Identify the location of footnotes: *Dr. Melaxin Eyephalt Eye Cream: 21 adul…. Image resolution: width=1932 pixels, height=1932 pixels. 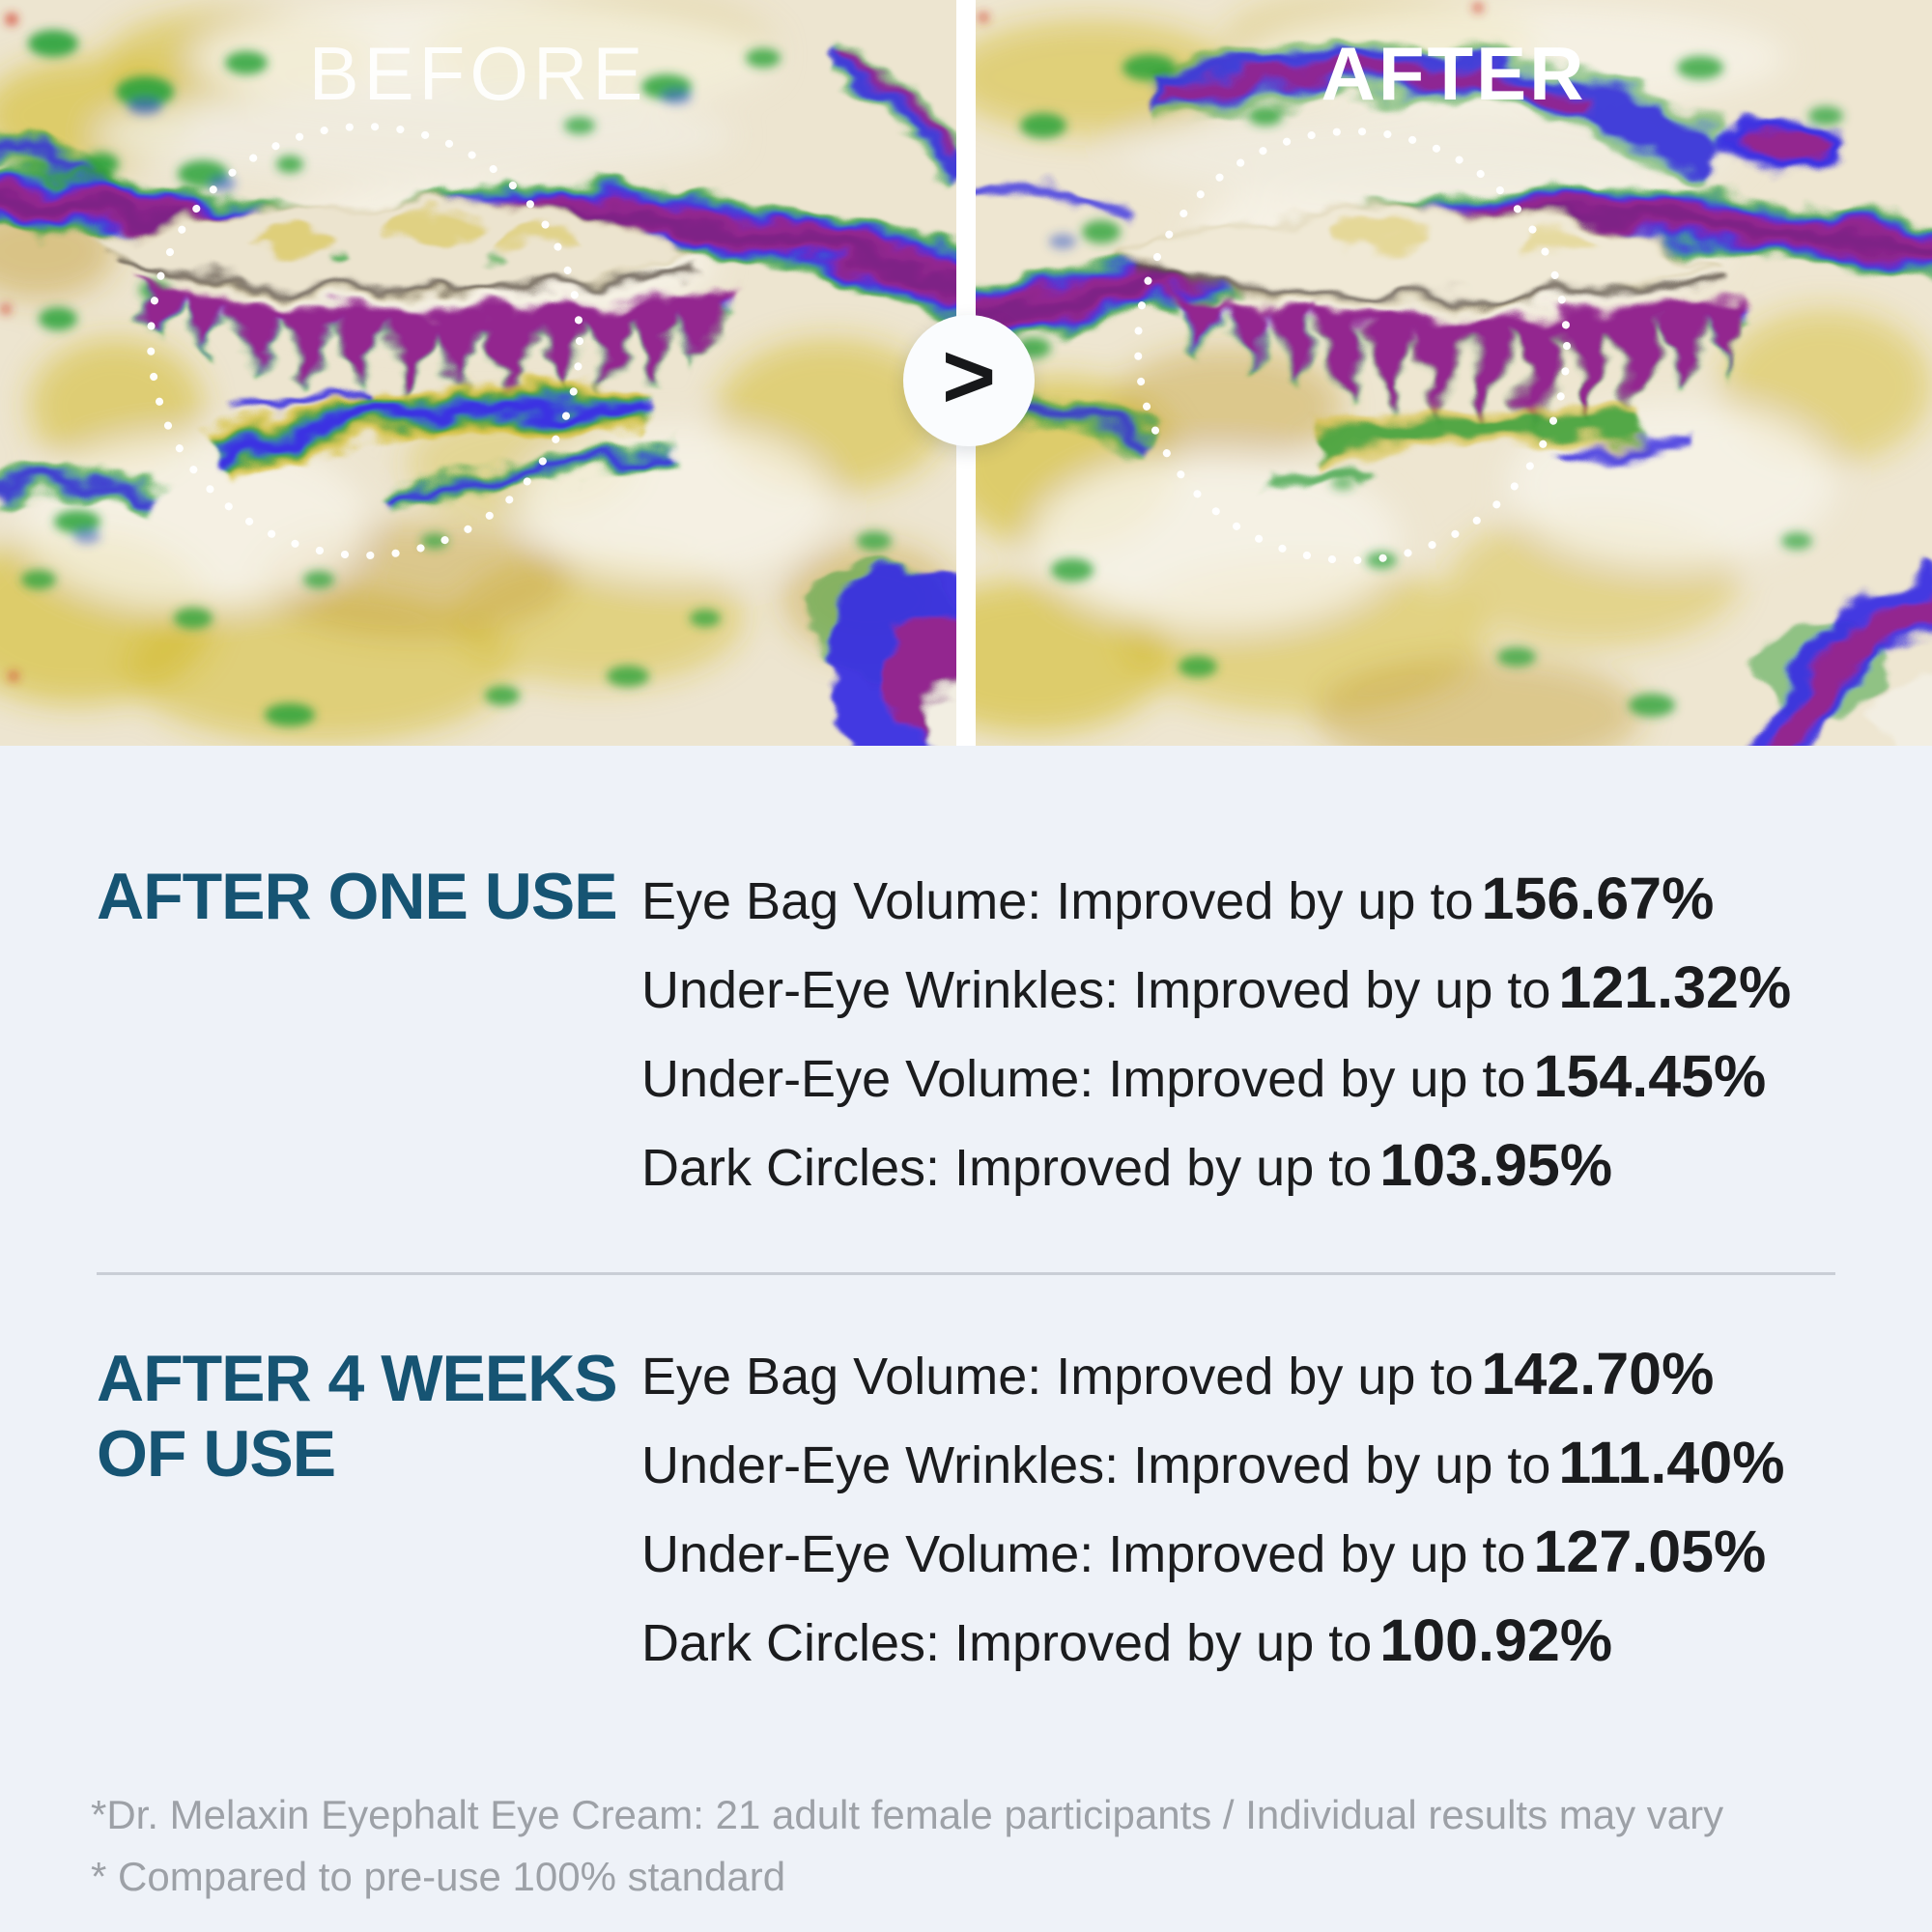
(907, 1846).